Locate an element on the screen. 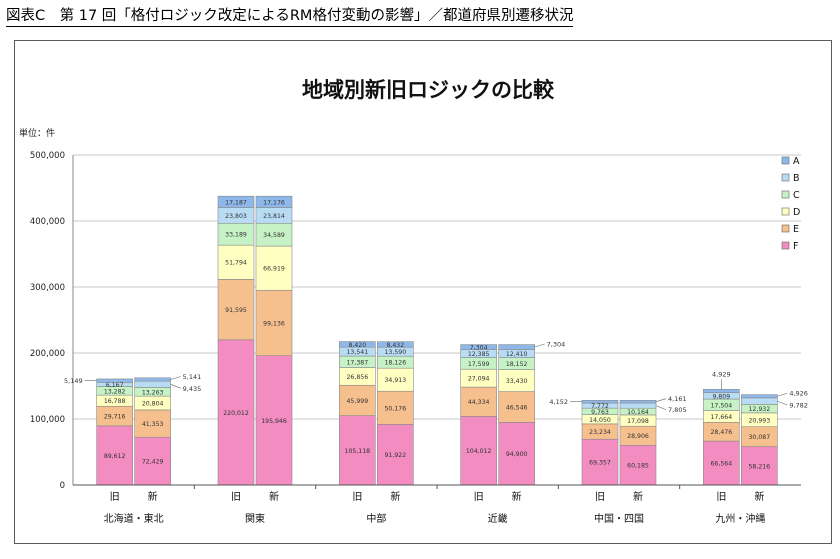  data-label: 17,187 is located at coordinates (236, 202).